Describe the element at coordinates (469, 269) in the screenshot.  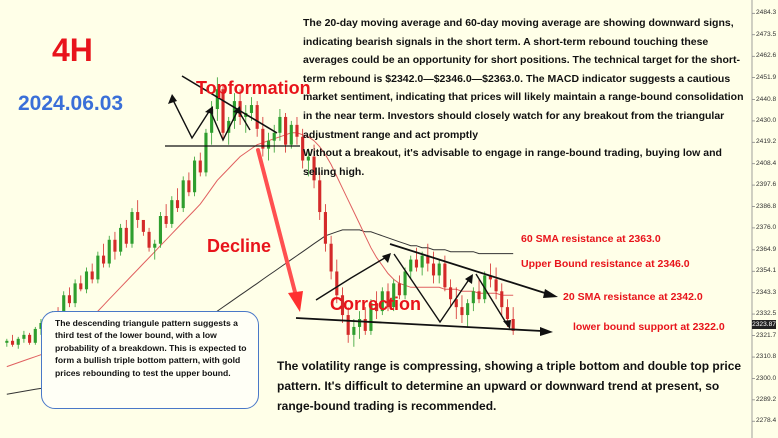
I see `upper-trendline` at that location.